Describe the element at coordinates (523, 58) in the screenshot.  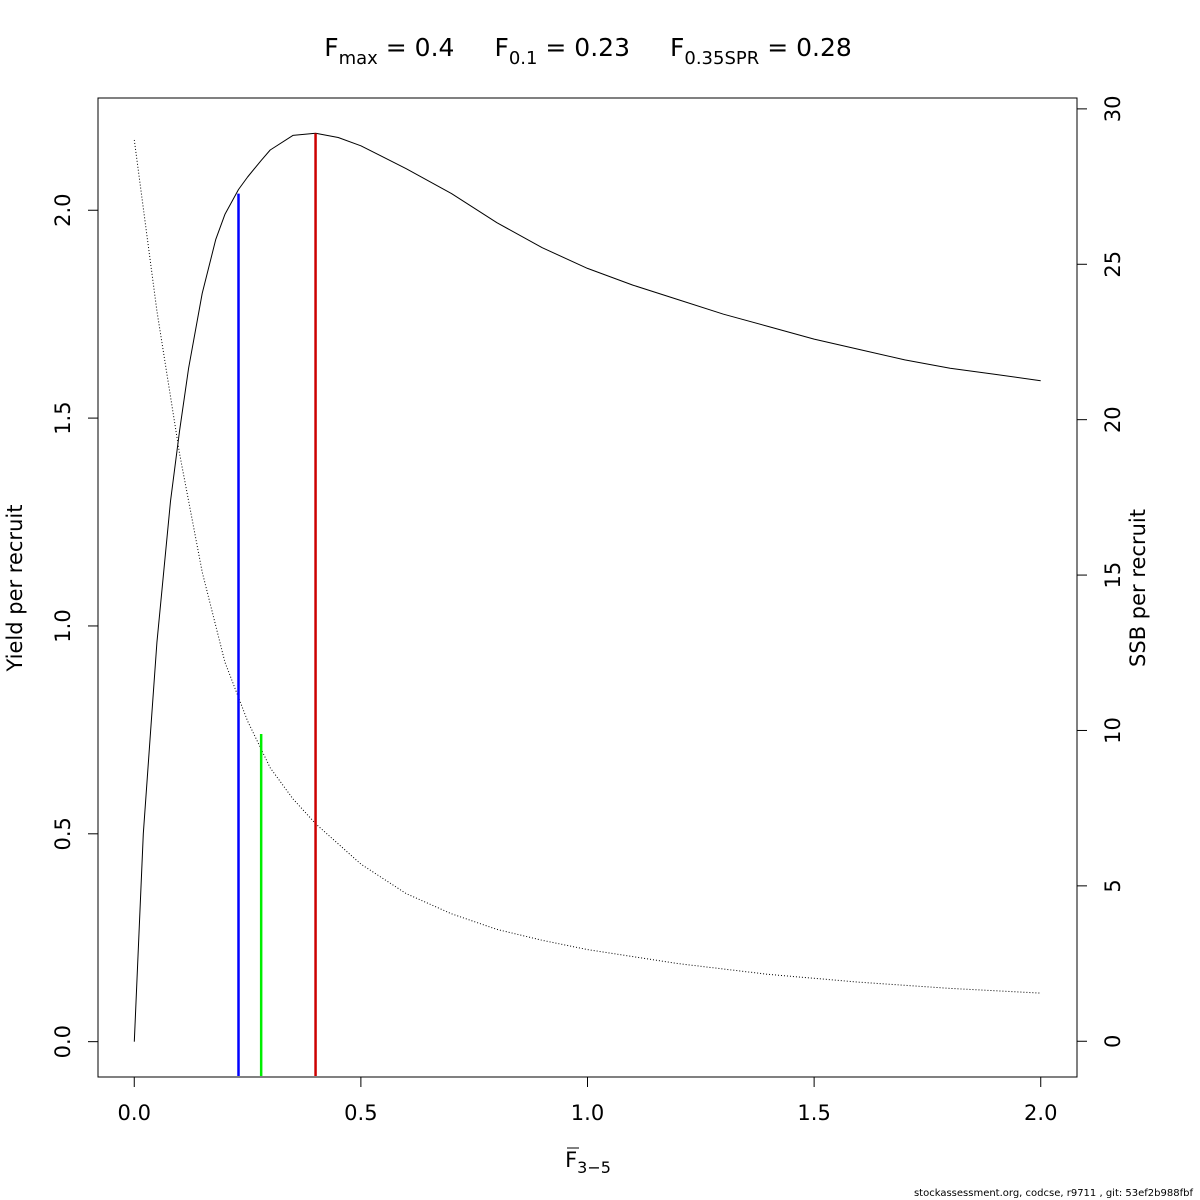
I see `title-part-1-sub: 0.1` at that location.